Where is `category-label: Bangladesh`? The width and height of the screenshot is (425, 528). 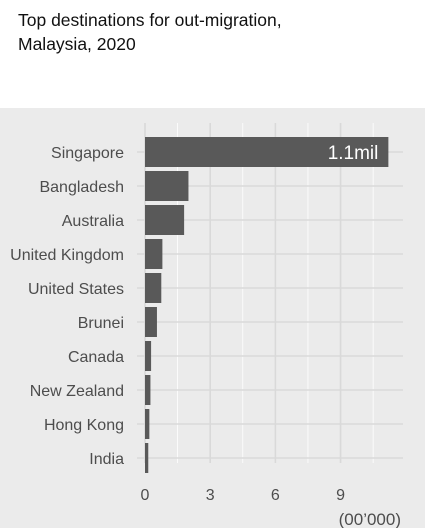 category-label: Bangladesh is located at coordinates (81, 187).